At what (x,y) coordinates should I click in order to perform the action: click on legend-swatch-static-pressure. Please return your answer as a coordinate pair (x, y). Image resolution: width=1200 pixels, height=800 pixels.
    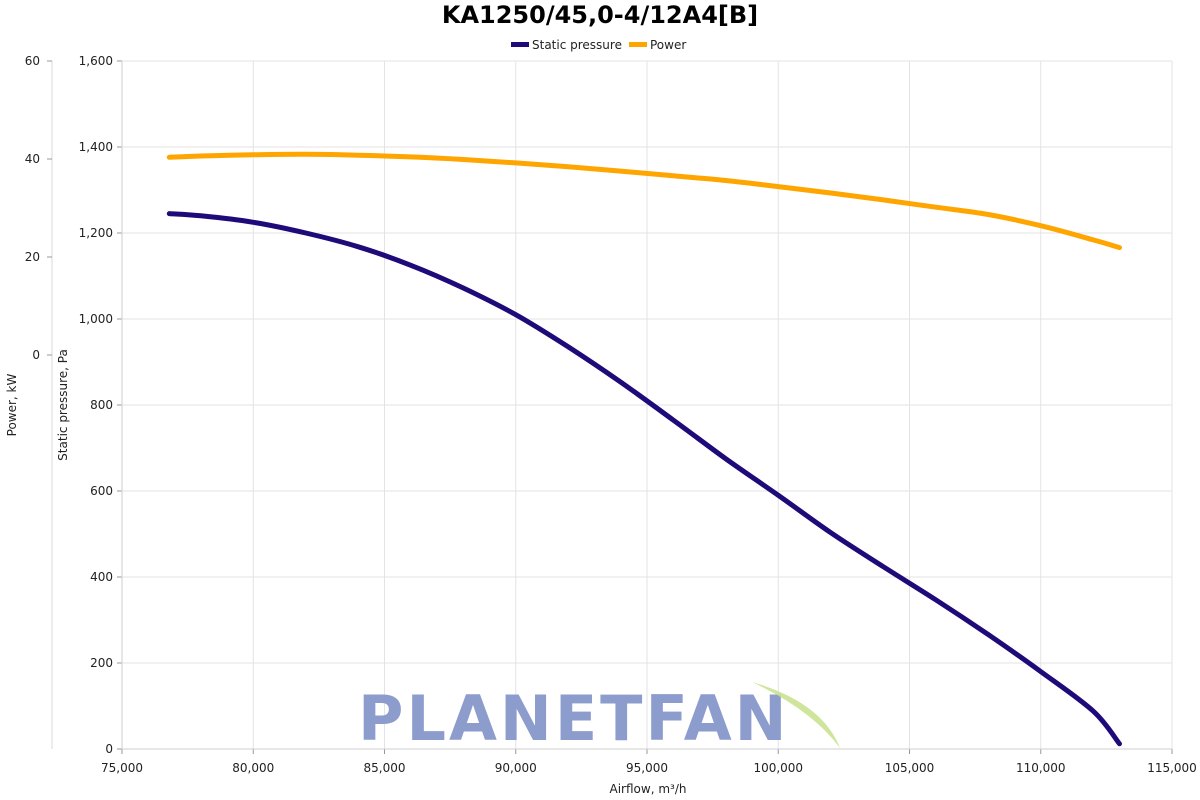
    Looking at the image, I should click on (520, 44).